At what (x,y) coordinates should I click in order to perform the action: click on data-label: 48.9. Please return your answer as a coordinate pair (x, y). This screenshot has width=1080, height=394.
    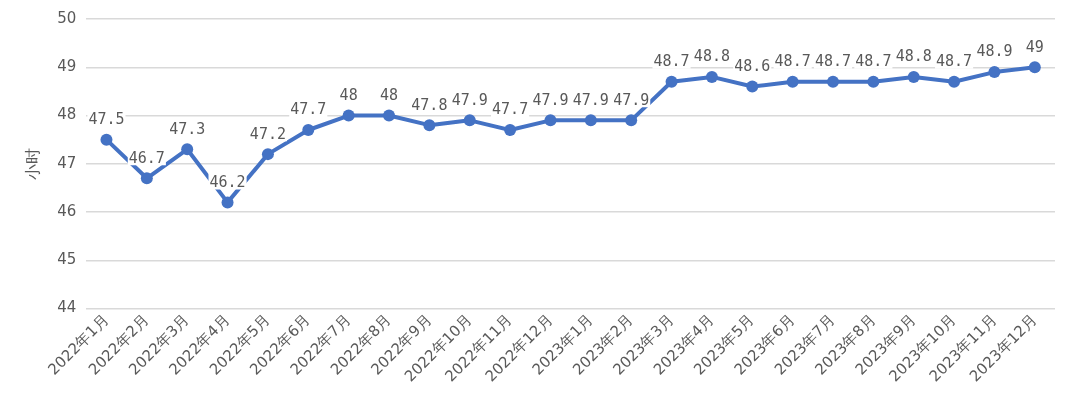
    Looking at the image, I should click on (994, 51).